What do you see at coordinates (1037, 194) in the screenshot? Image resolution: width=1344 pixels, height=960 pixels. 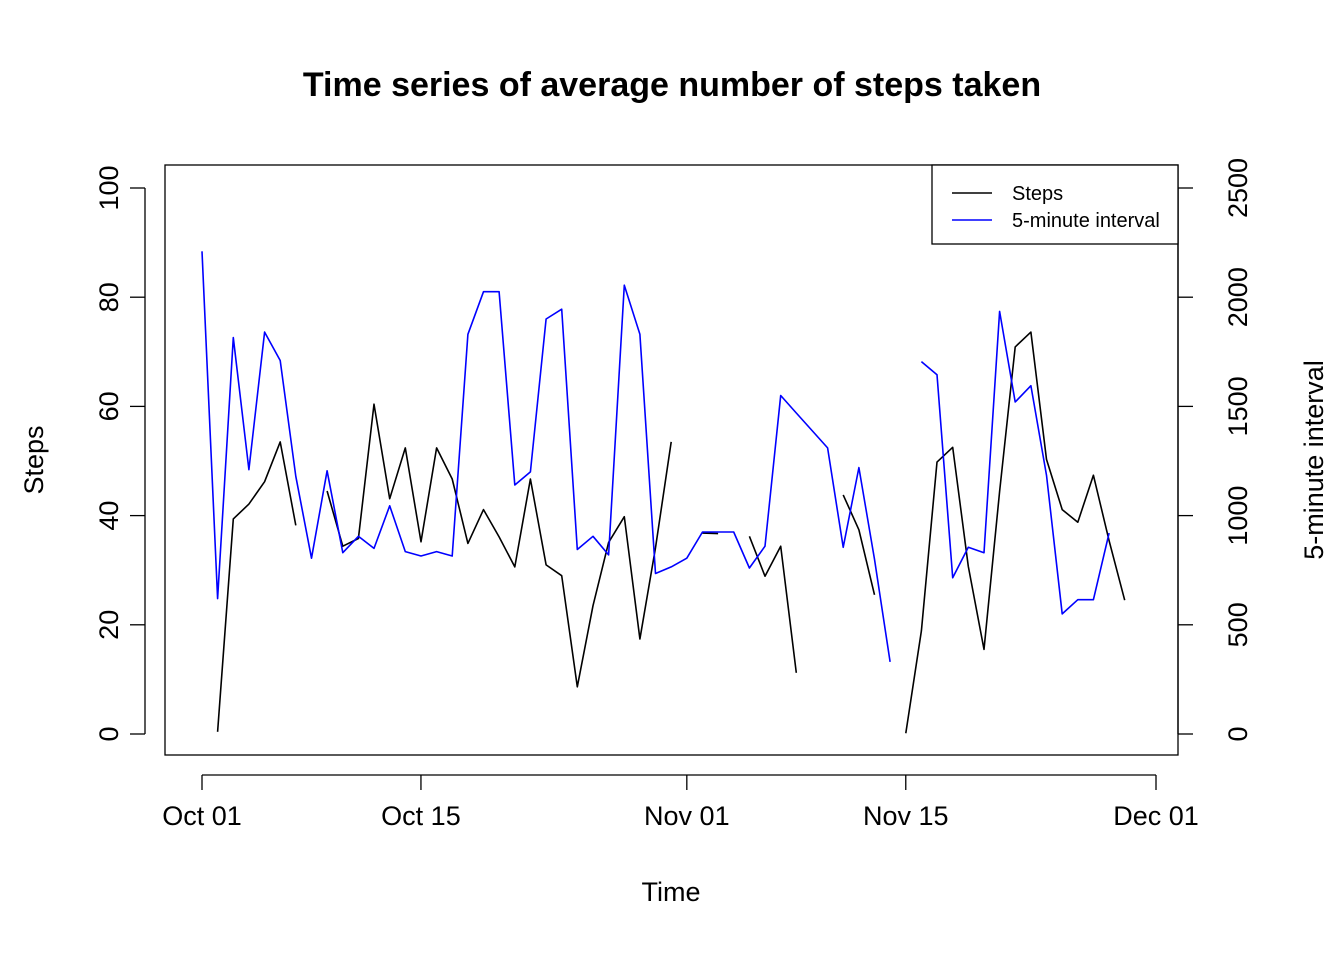 I see `legend-label-steps: Steps` at bounding box center [1037, 194].